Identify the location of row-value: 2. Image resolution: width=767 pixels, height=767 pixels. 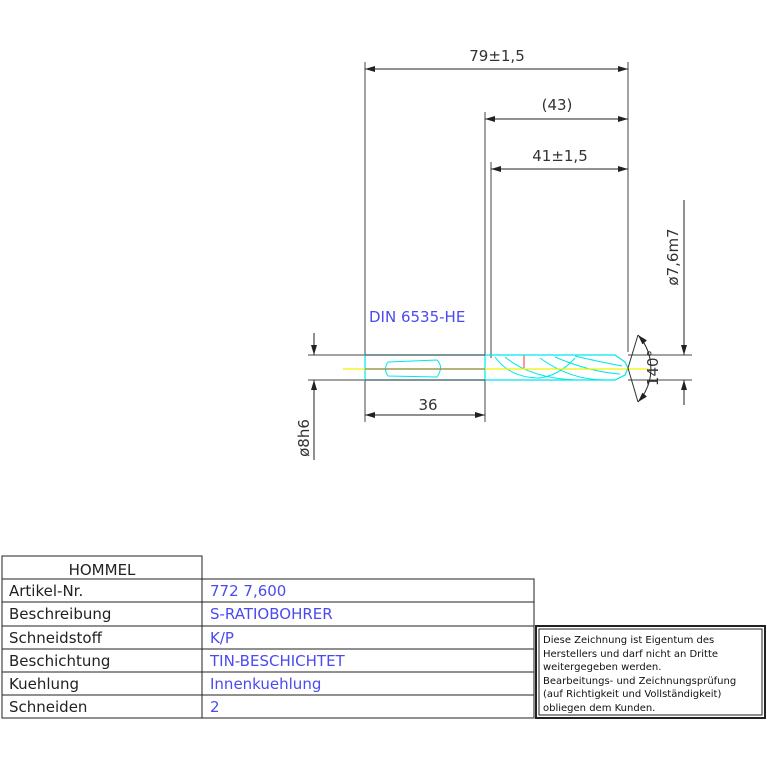
(215, 707).